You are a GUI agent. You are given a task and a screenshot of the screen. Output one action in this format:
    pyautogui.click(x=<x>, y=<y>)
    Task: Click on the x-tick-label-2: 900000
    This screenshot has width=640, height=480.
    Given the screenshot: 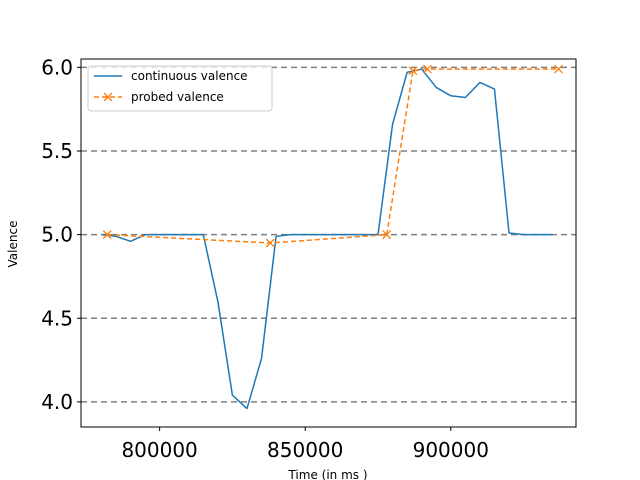 What is the action you would take?
    pyautogui.click(x=451, y=450)
    